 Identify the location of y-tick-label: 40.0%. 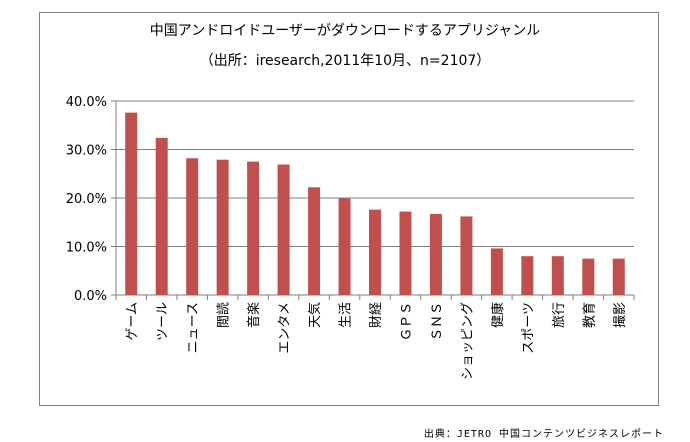
(86, 102).